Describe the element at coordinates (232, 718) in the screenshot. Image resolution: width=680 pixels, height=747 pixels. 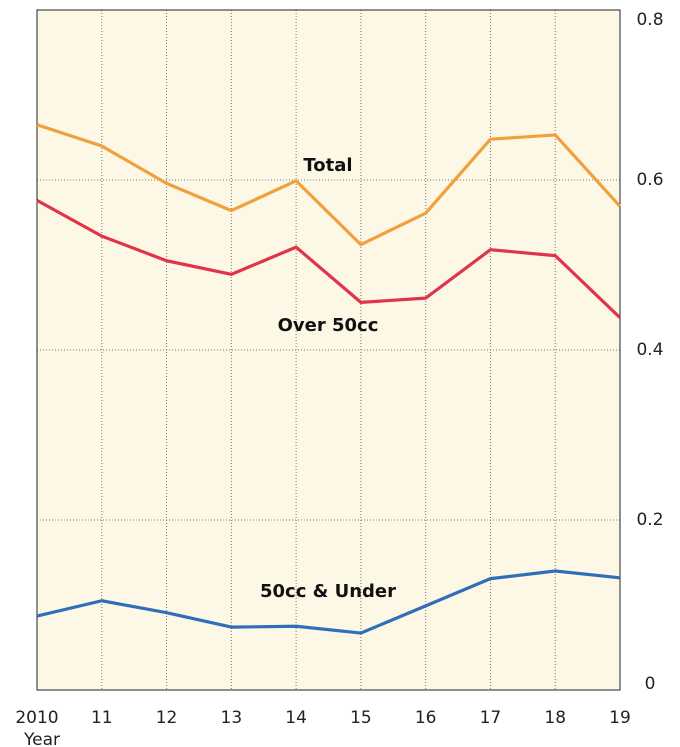
I see `x-tick-label: 13` at that location.